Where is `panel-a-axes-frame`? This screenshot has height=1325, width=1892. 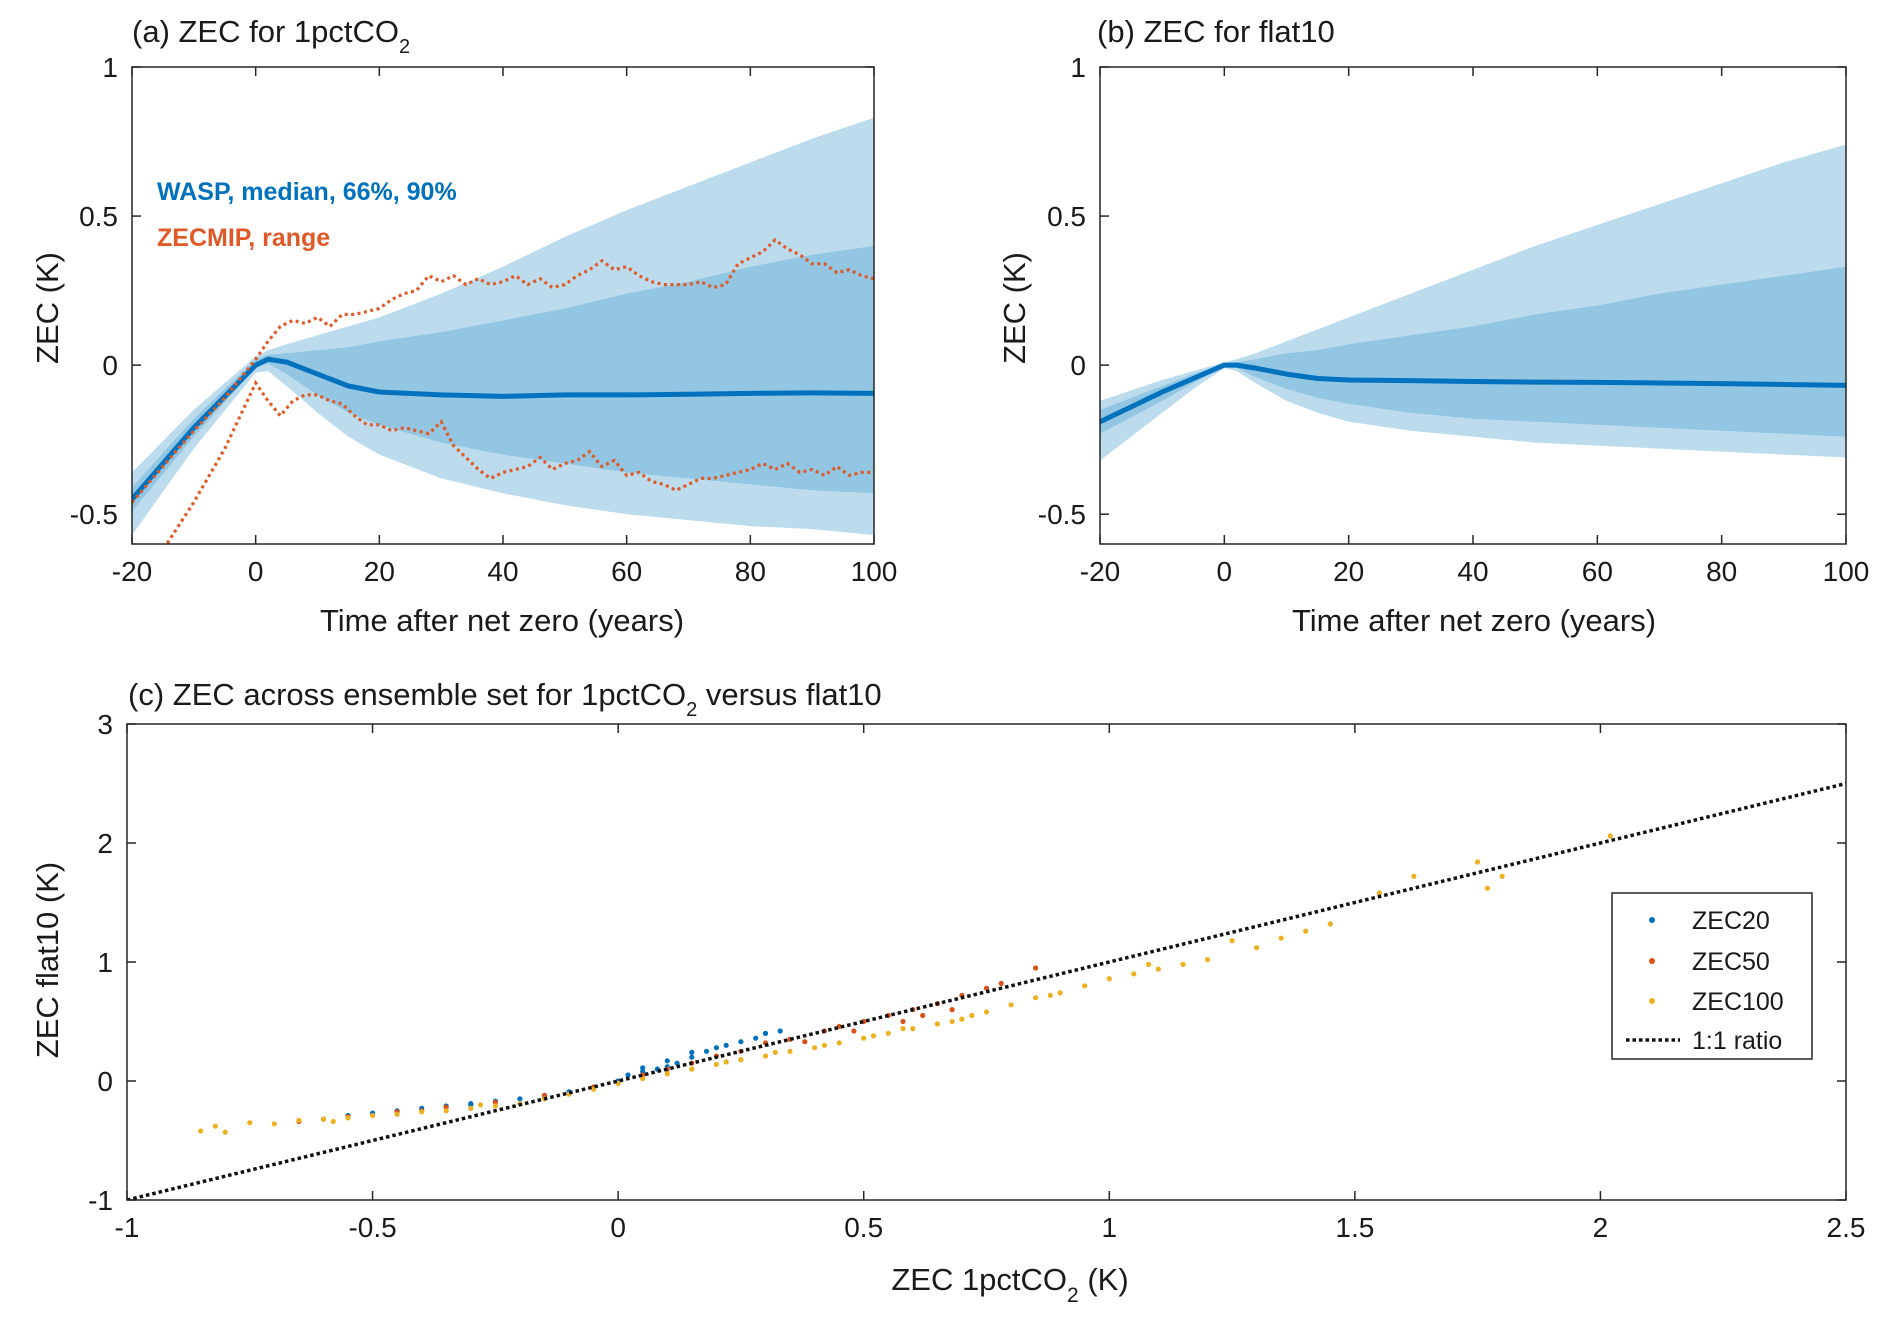 panel-a-axes-frame is located at coordinates (503, 305).